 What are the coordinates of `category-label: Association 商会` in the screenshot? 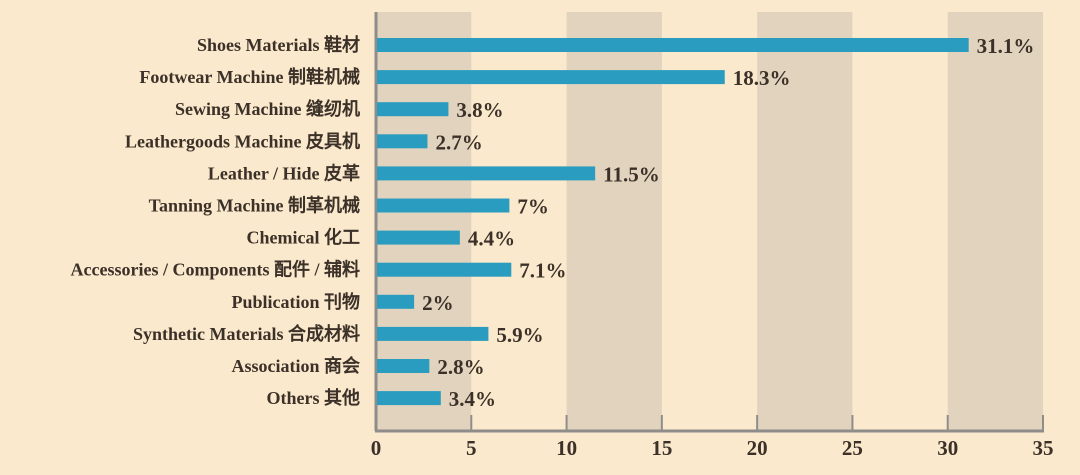 It's located at (295, 365).